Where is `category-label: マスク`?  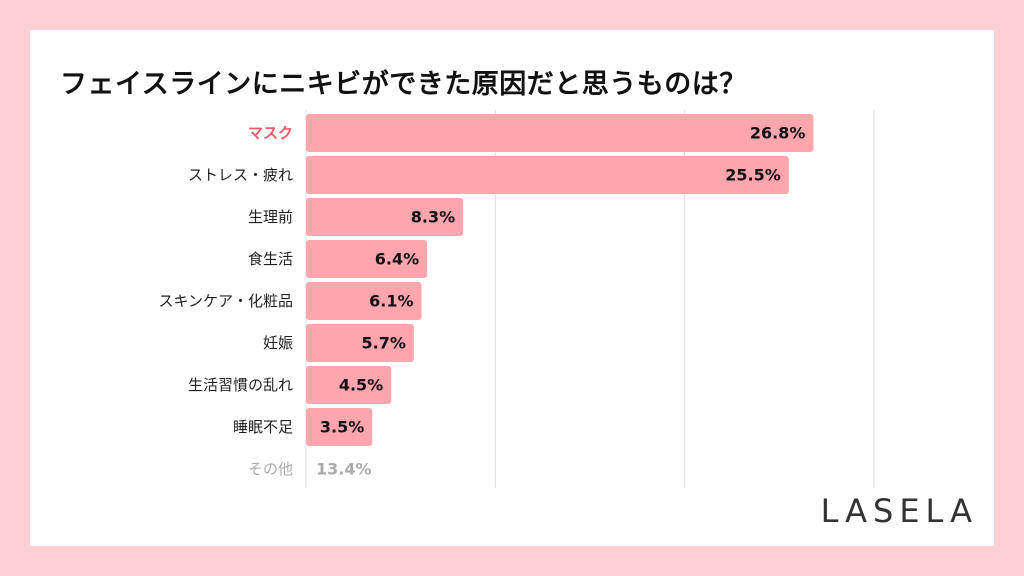 category-label: マスク is located at coordinates (270, 133).